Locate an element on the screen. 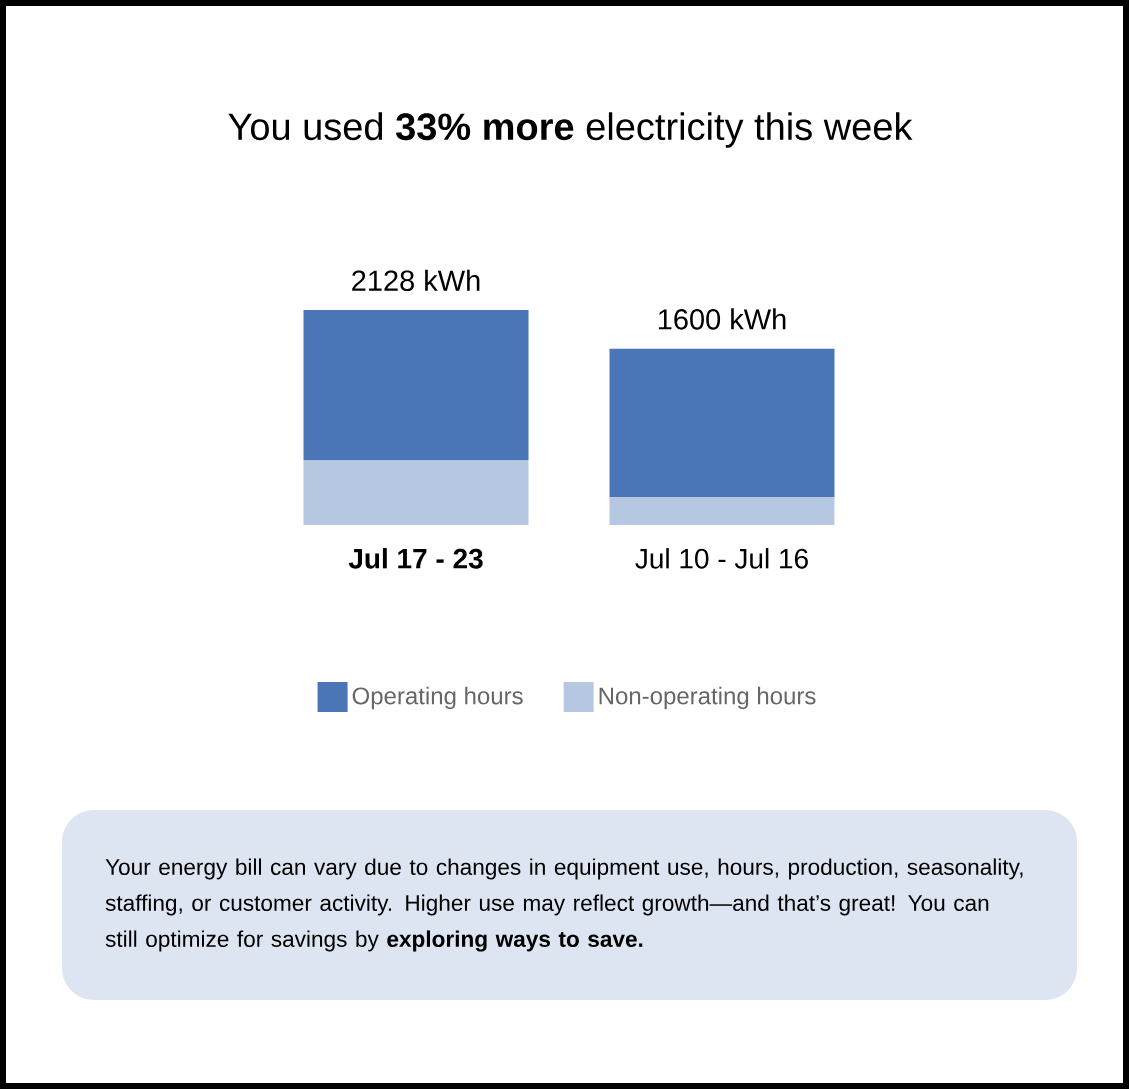  annotation: 1600 kWh is located at coordinates (722, 319).